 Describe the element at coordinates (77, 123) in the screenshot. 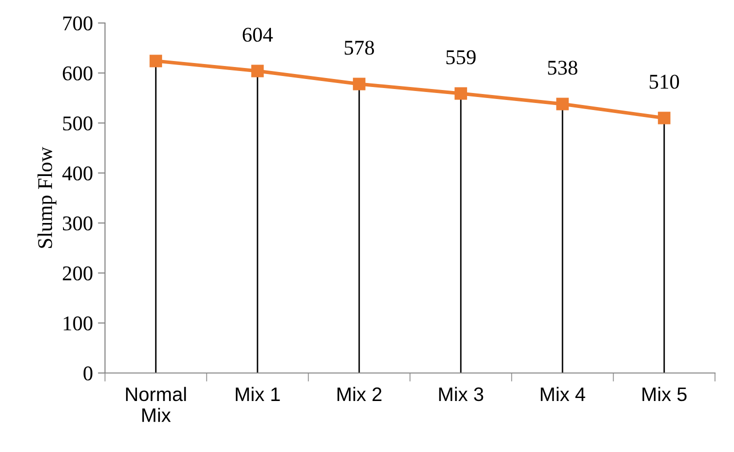

I see `y-tick-label: 500` at that location.